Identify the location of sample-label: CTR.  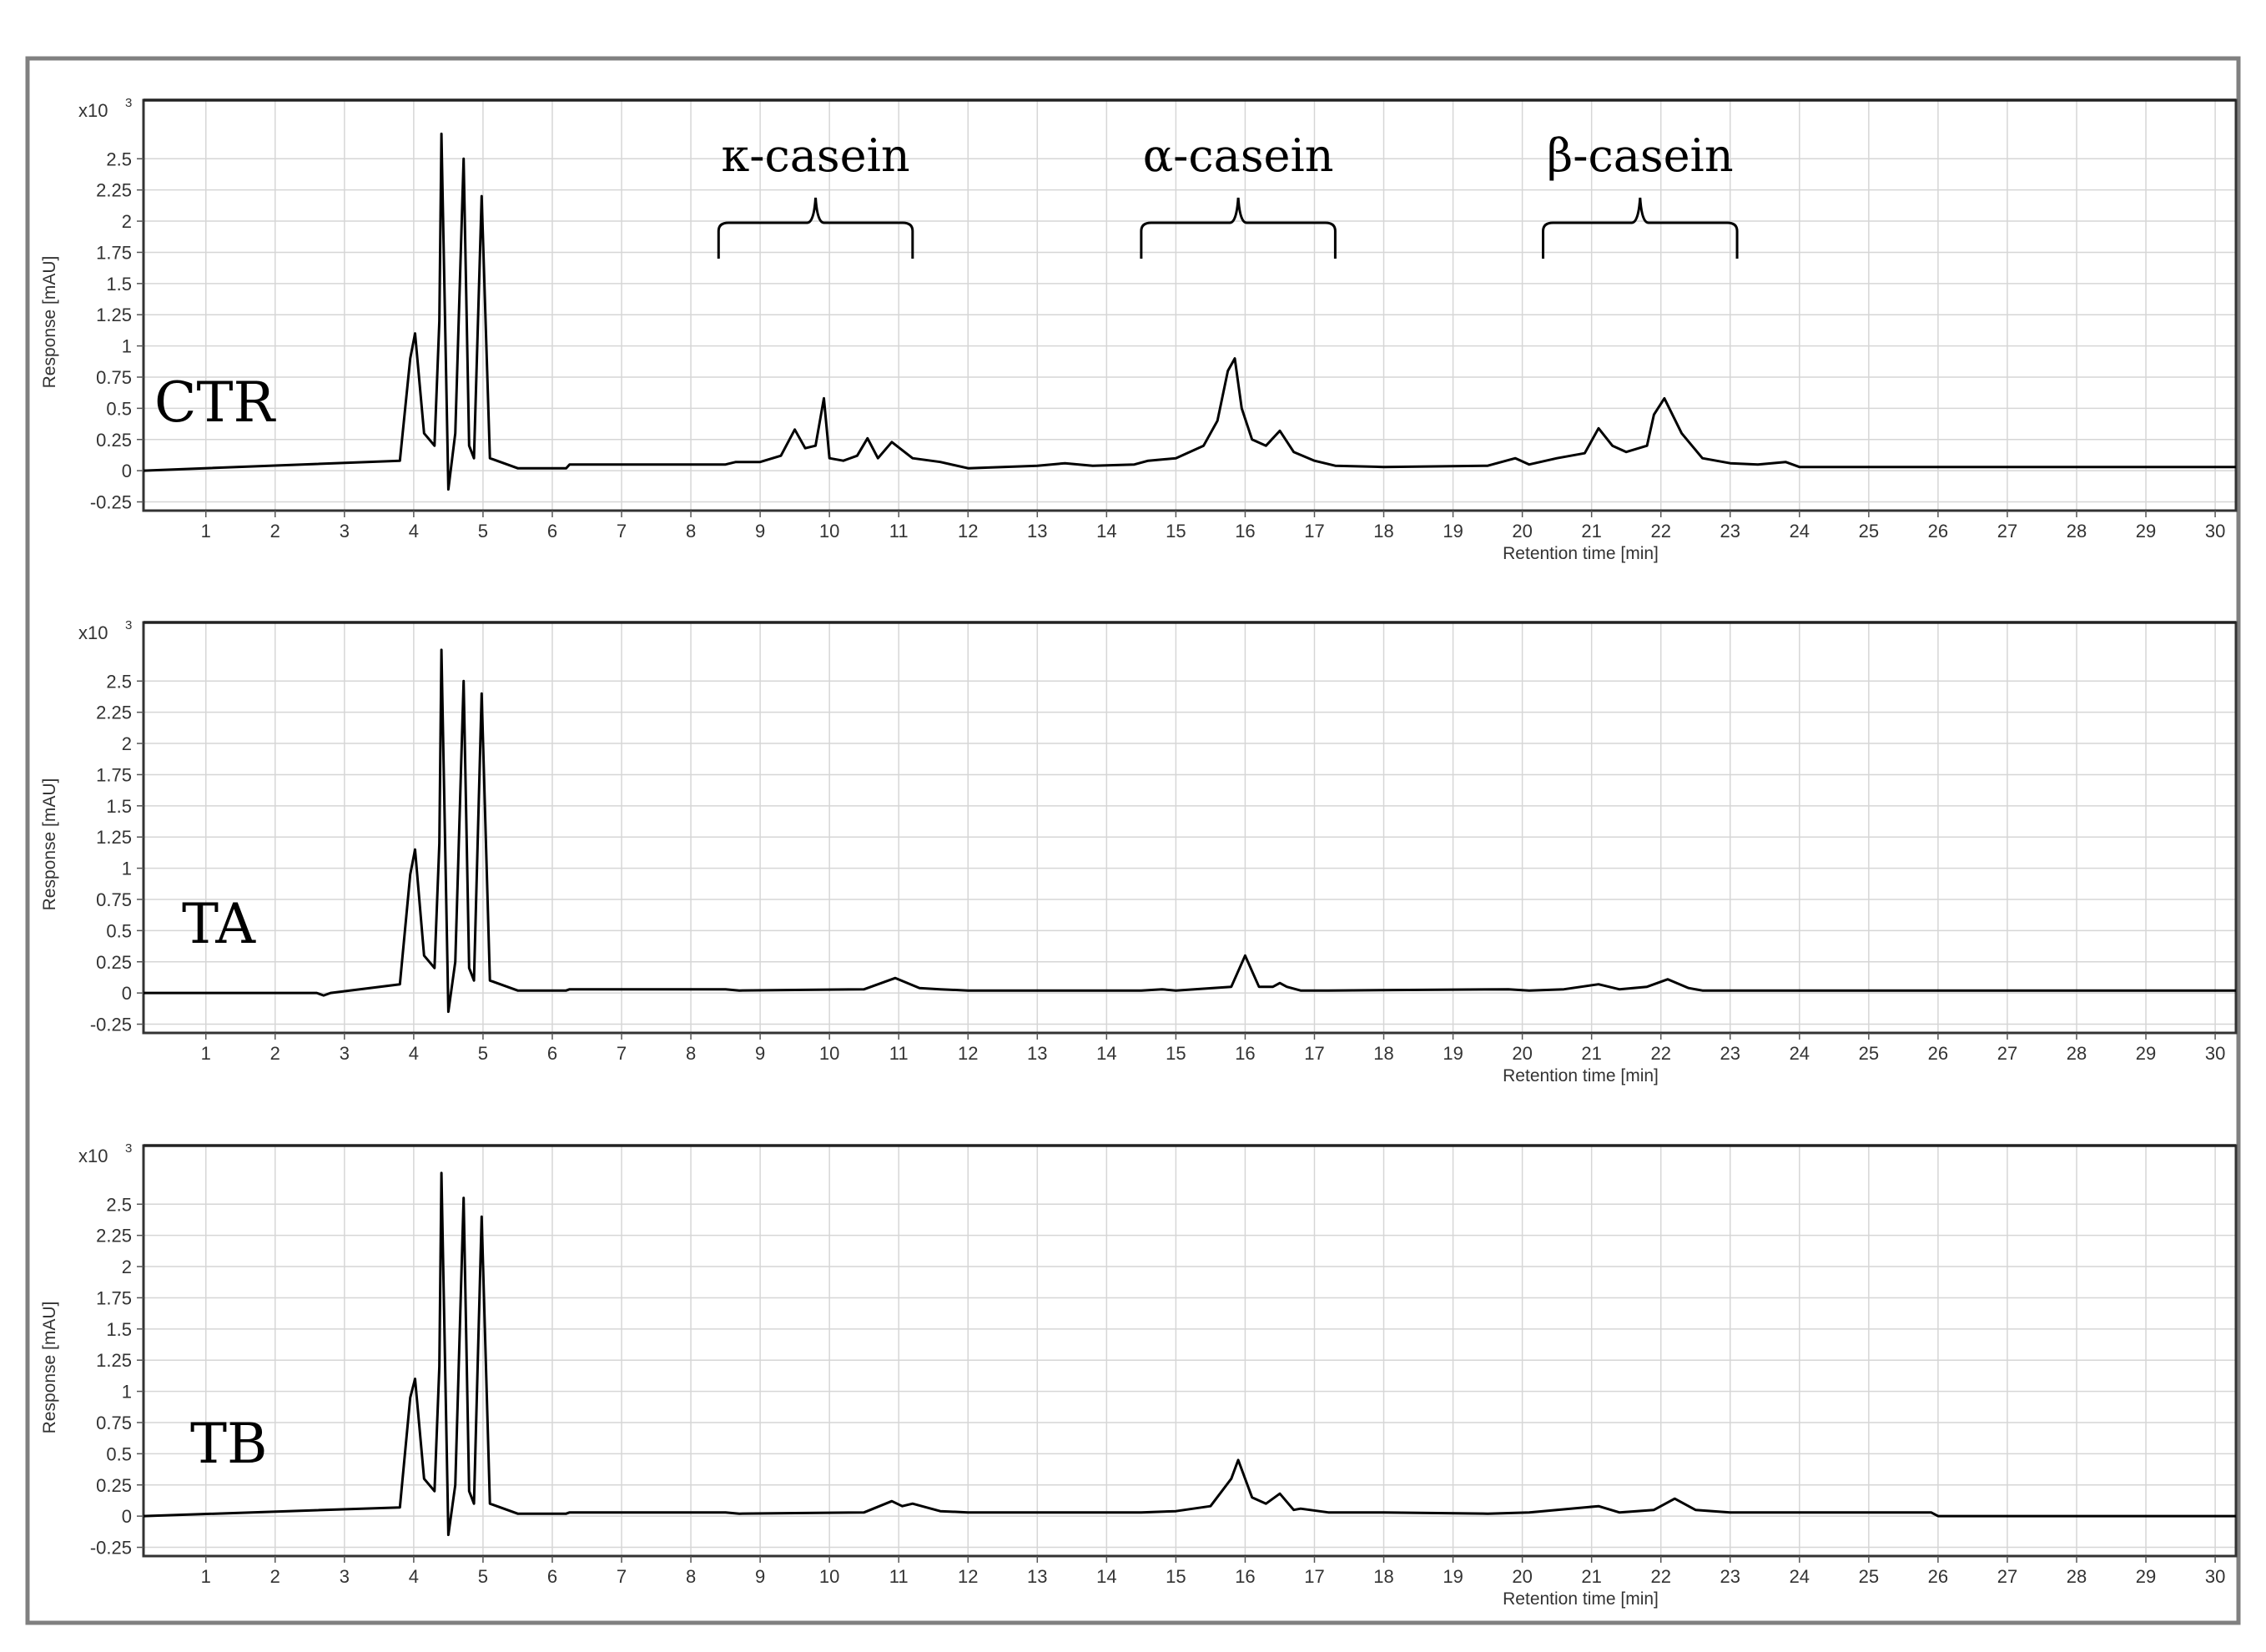
(215, 402).